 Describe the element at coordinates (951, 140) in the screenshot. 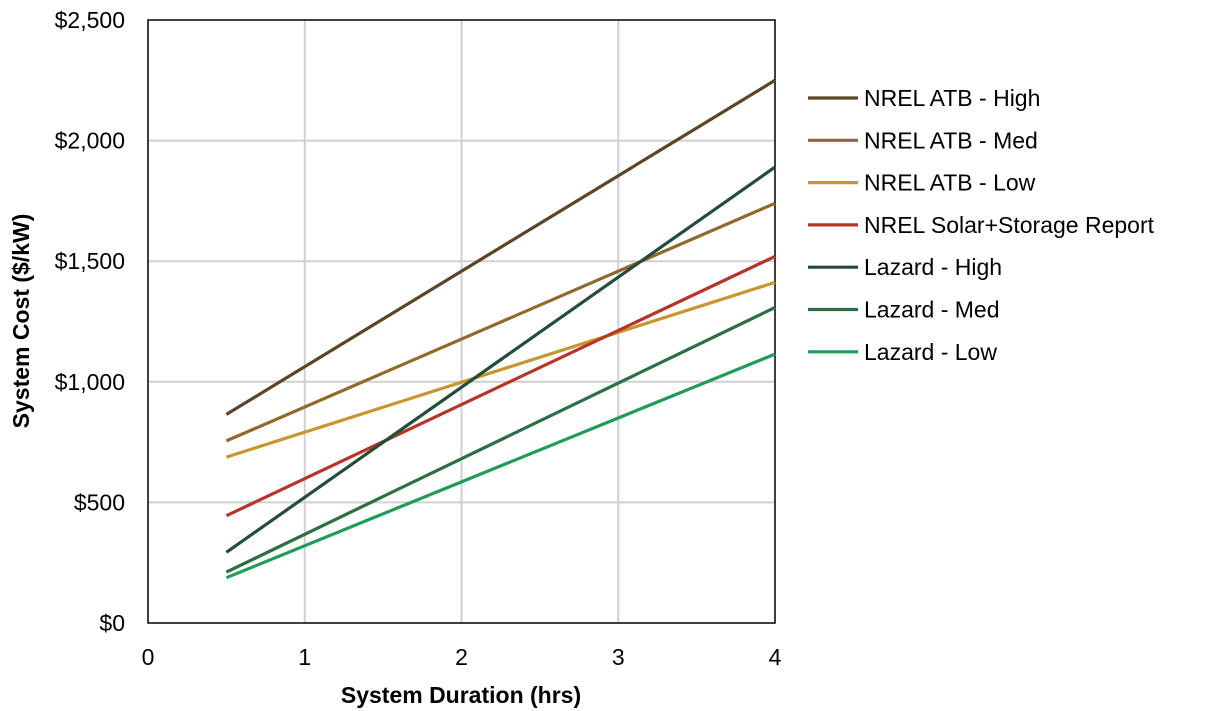

I see `legend-label: NREL ATB - Med` at that location.